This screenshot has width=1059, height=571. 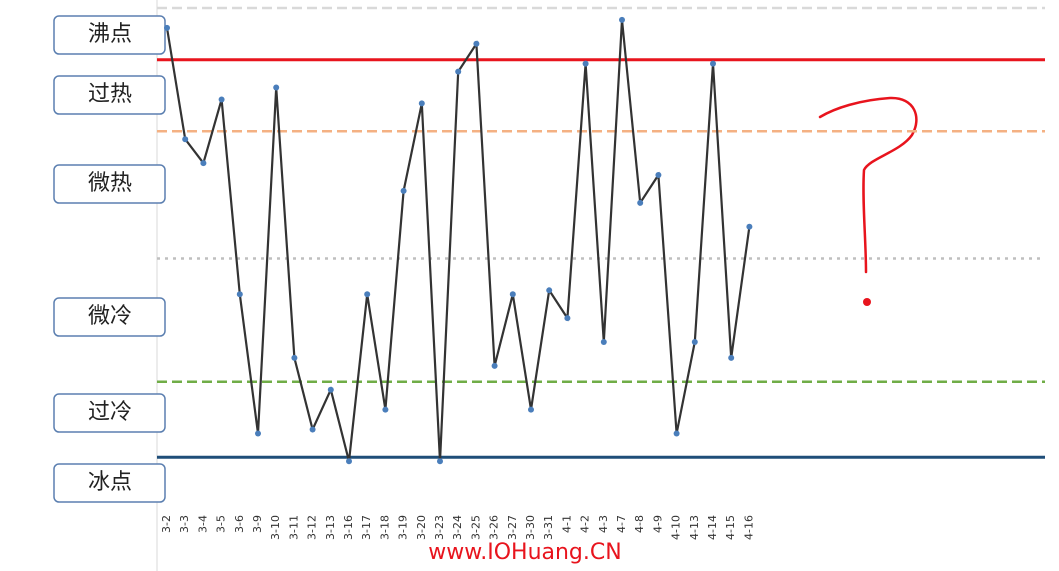 I want to click on zone-label: 过热, so click(x=110, y=94).